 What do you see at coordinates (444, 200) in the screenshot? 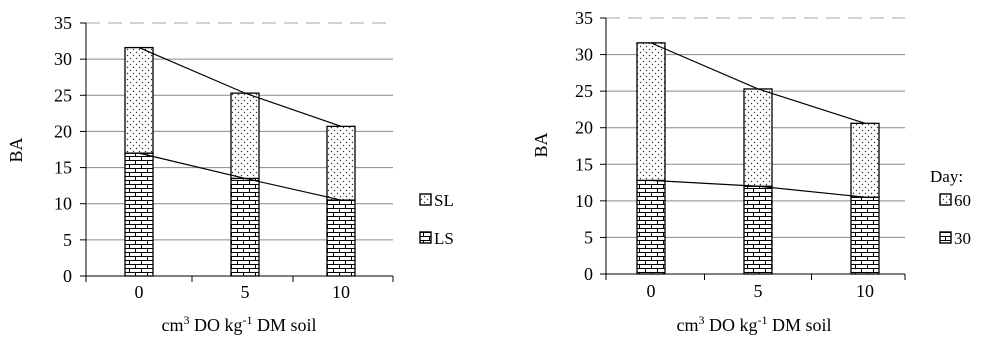
I see `legend-label-sl: SL` at bounding box center [444, 200].